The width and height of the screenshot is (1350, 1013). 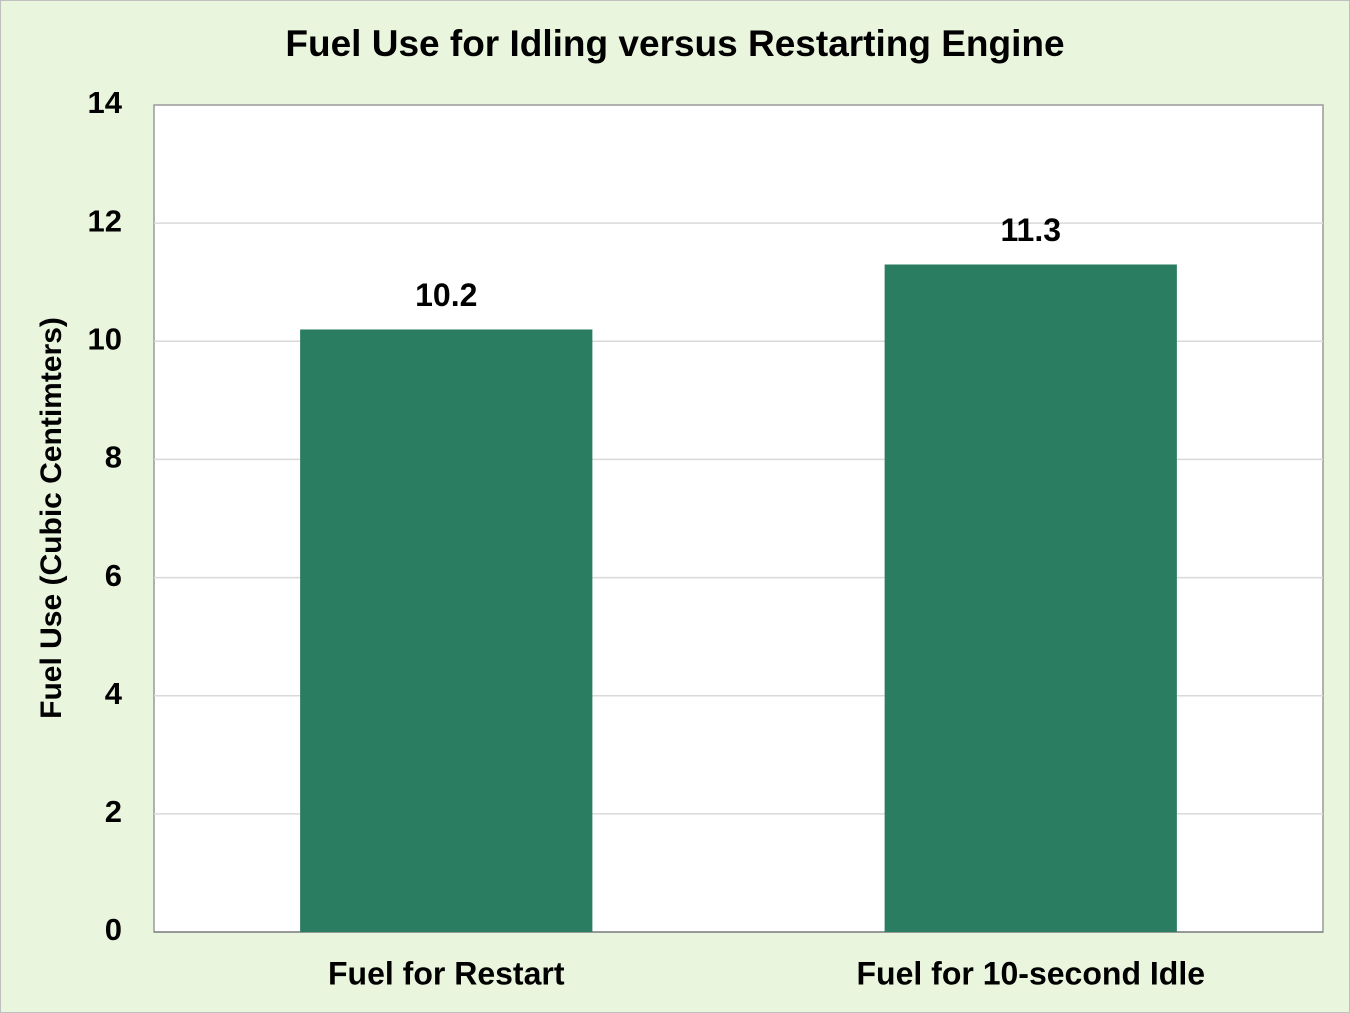 What do you see at coordinates (113, 929) in the screenshot?
I see `y-tick-label: 0` at bounding box center [113, 929].